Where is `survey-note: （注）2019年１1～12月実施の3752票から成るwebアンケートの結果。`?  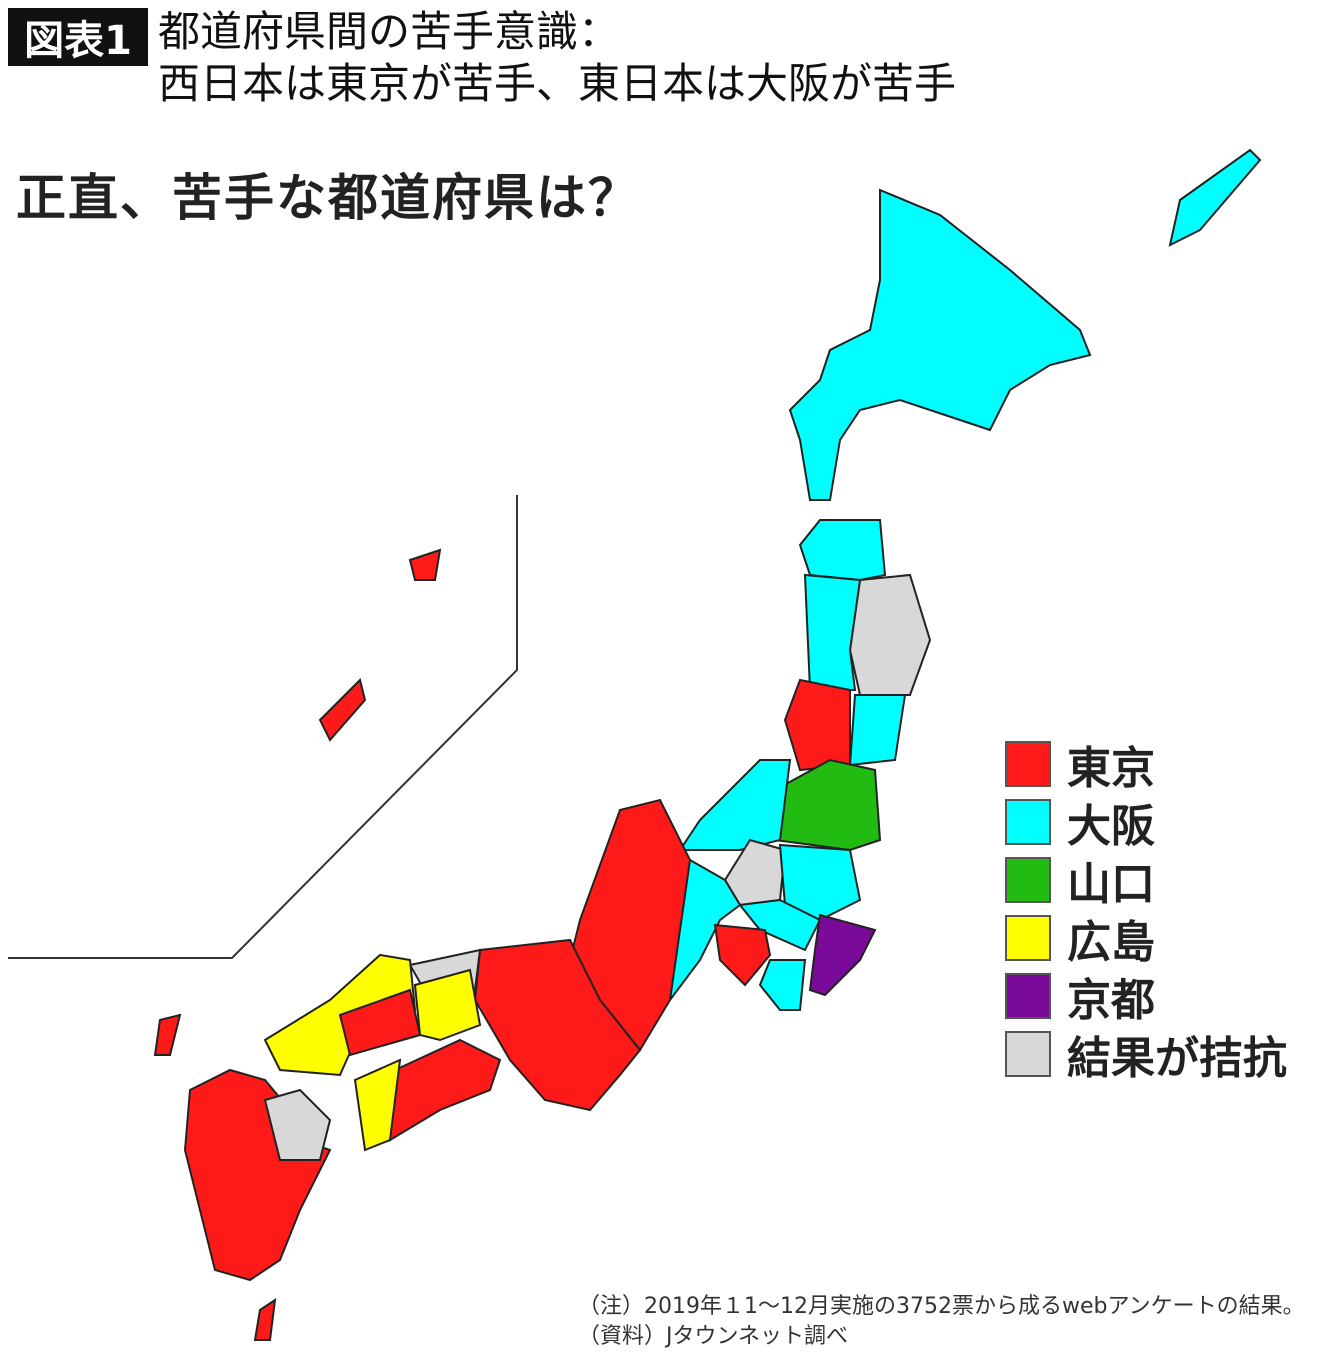
survey-note: （注）2019年１1～12月実施の3752票から成るwebアンケートの結果。 is located at coordinates (941, 1306).